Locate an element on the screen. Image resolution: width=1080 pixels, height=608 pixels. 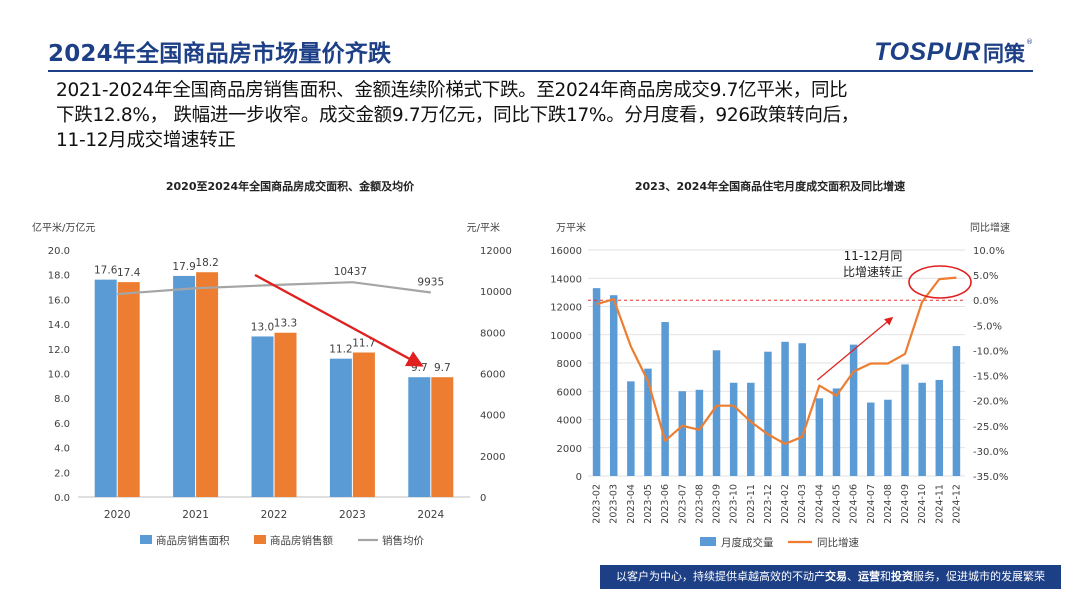
left-y-tick-label: 2.0 is located at coordinates (62, 473).